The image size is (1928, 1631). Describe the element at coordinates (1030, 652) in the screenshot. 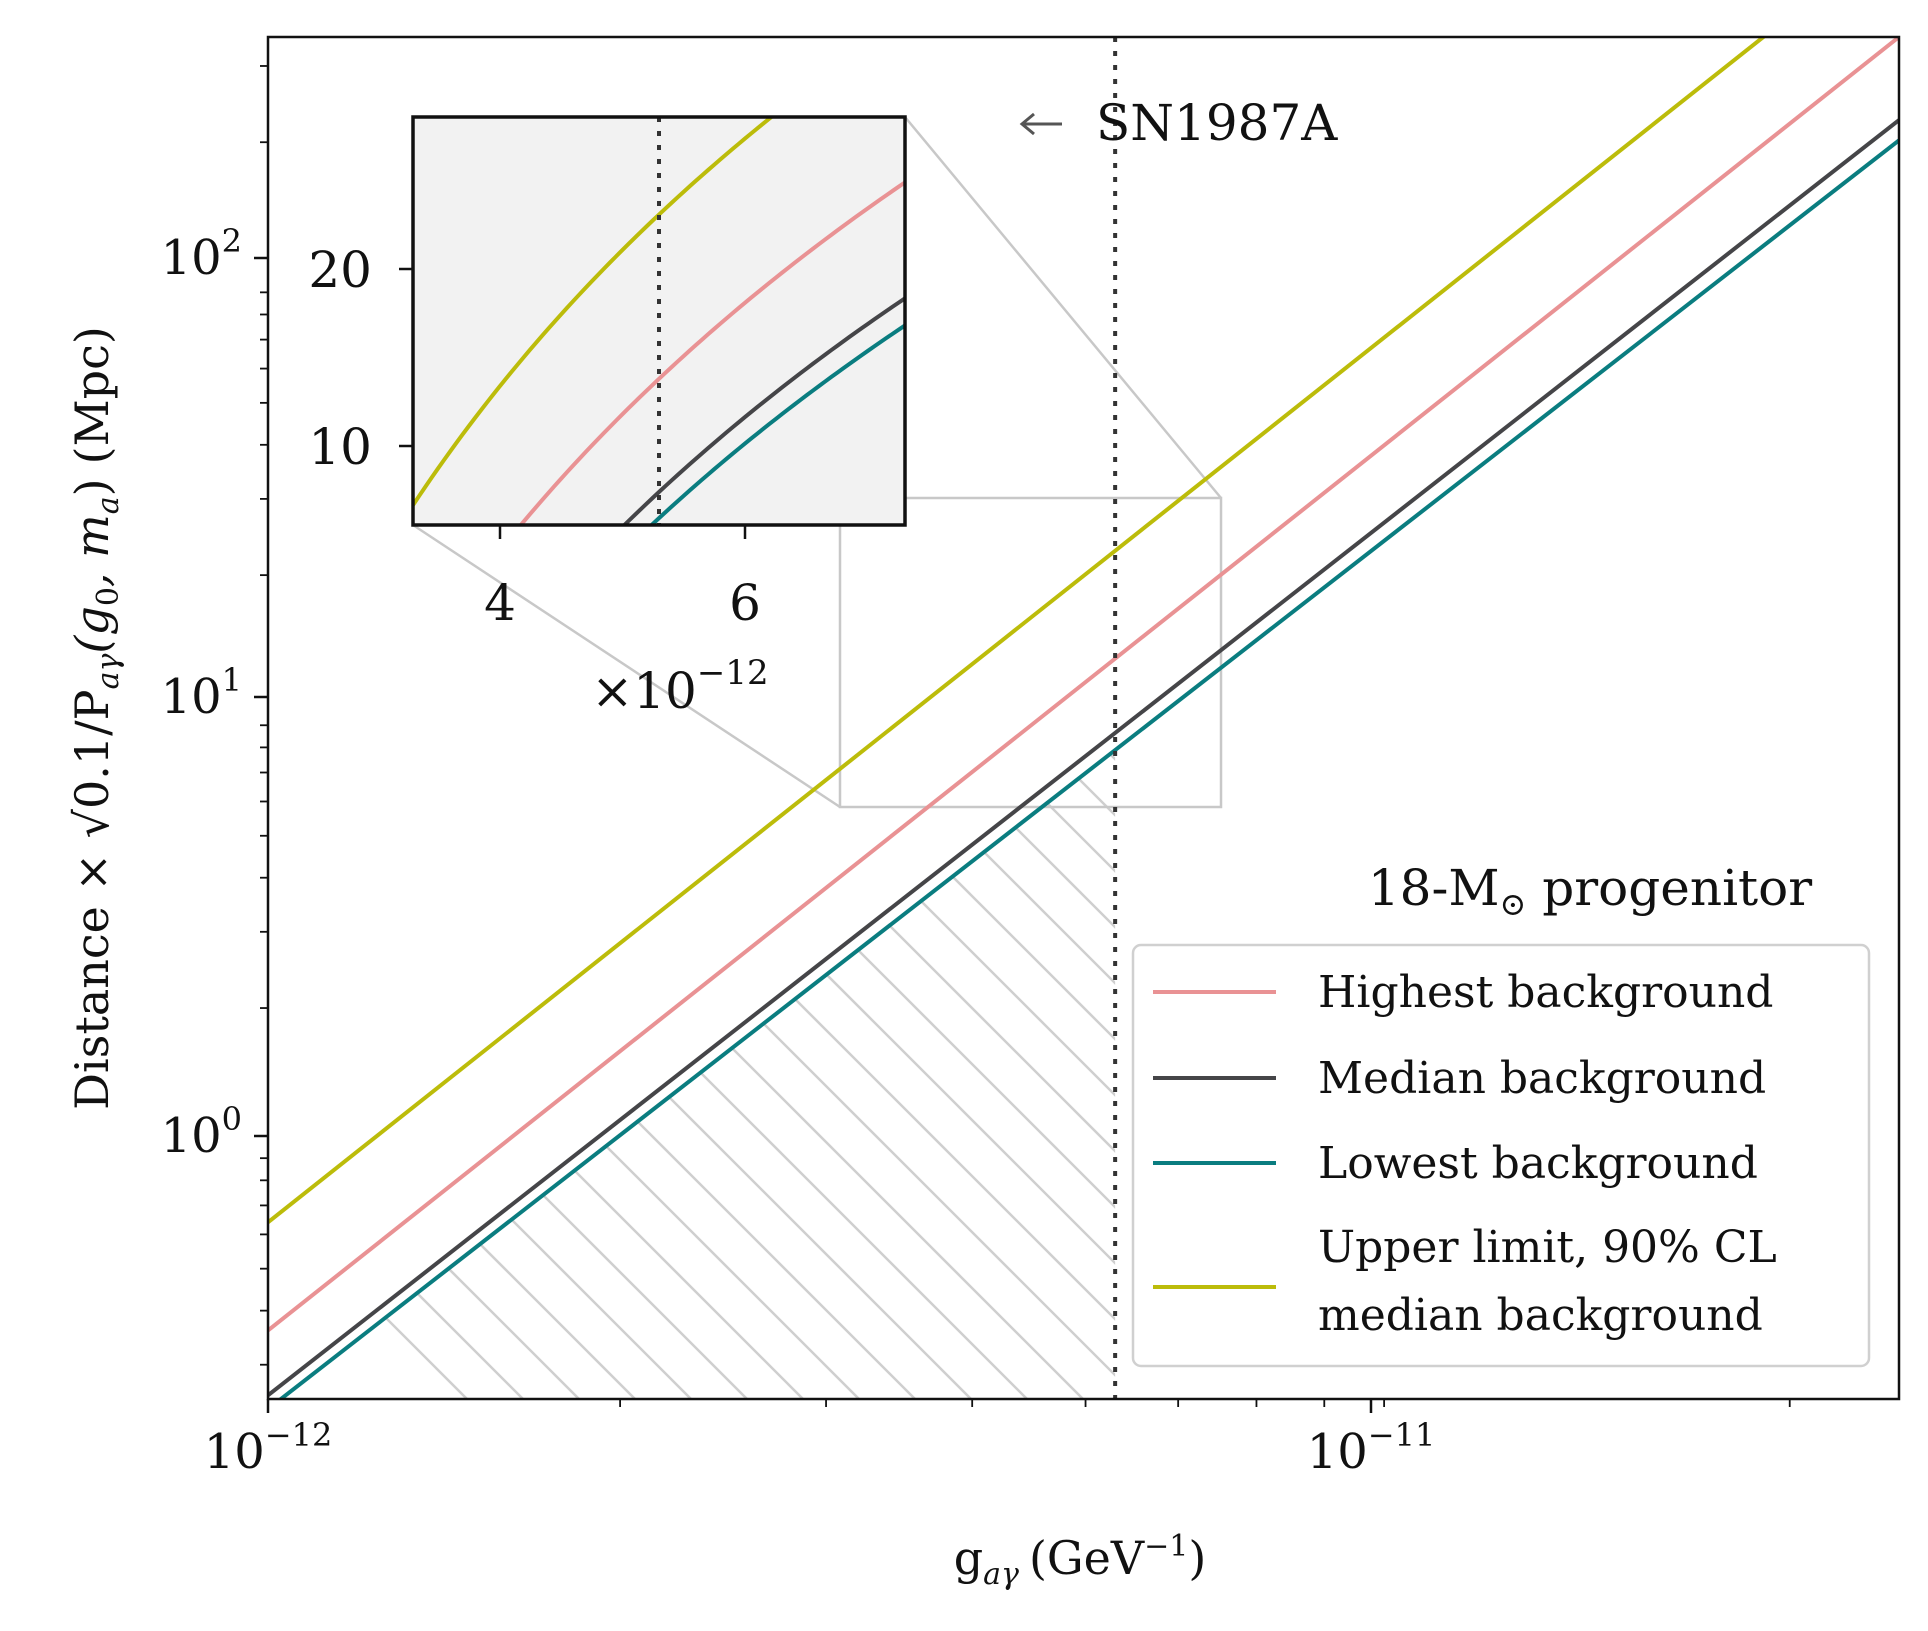

I see `zoom-region-box` at that location.